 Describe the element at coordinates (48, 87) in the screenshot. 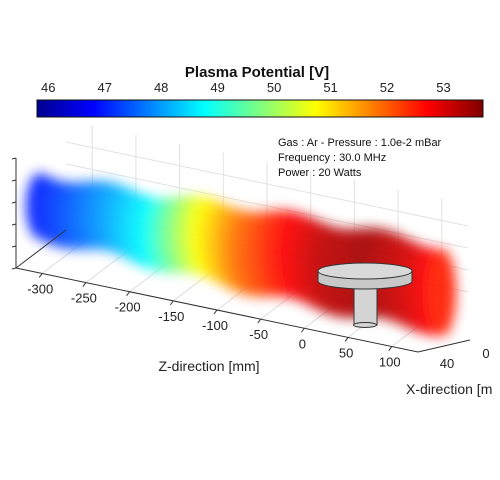

I see `colorbar-tick-label: 46` at that location.